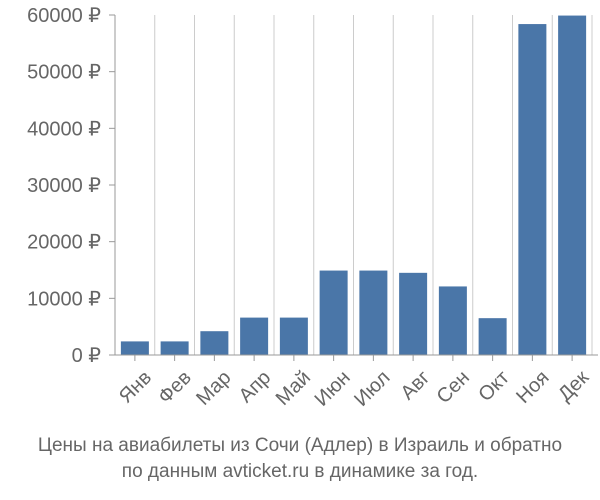 The height and width of the screenshot is (500, 600). I want to click on y-tick-label: 40000 ₽, so click(64, 129).